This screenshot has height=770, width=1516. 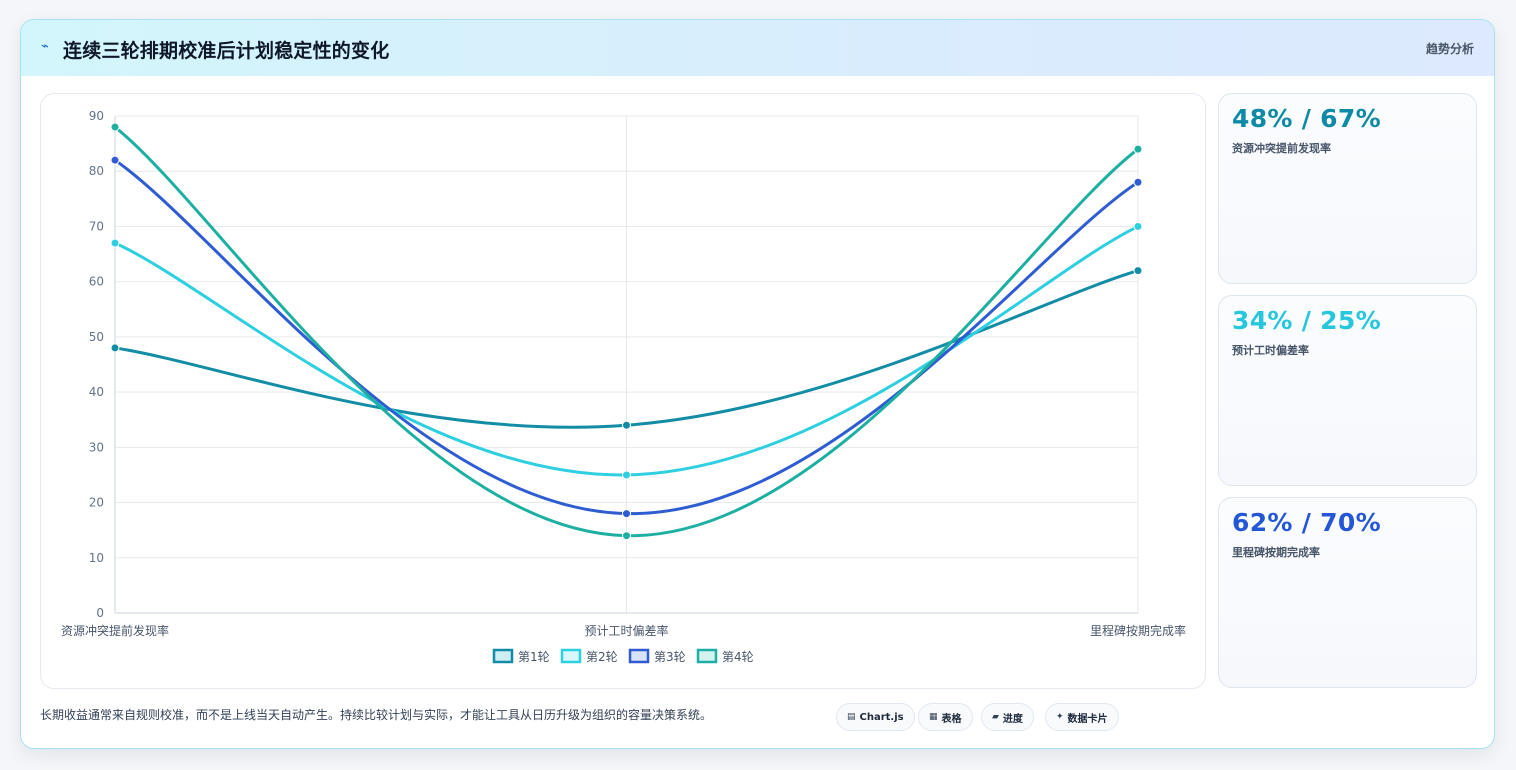 What do you see at coordinates (1087, 719) in the screenshot?
I see `pill-label: 数据卡片` at bounding box center [1087, 719].